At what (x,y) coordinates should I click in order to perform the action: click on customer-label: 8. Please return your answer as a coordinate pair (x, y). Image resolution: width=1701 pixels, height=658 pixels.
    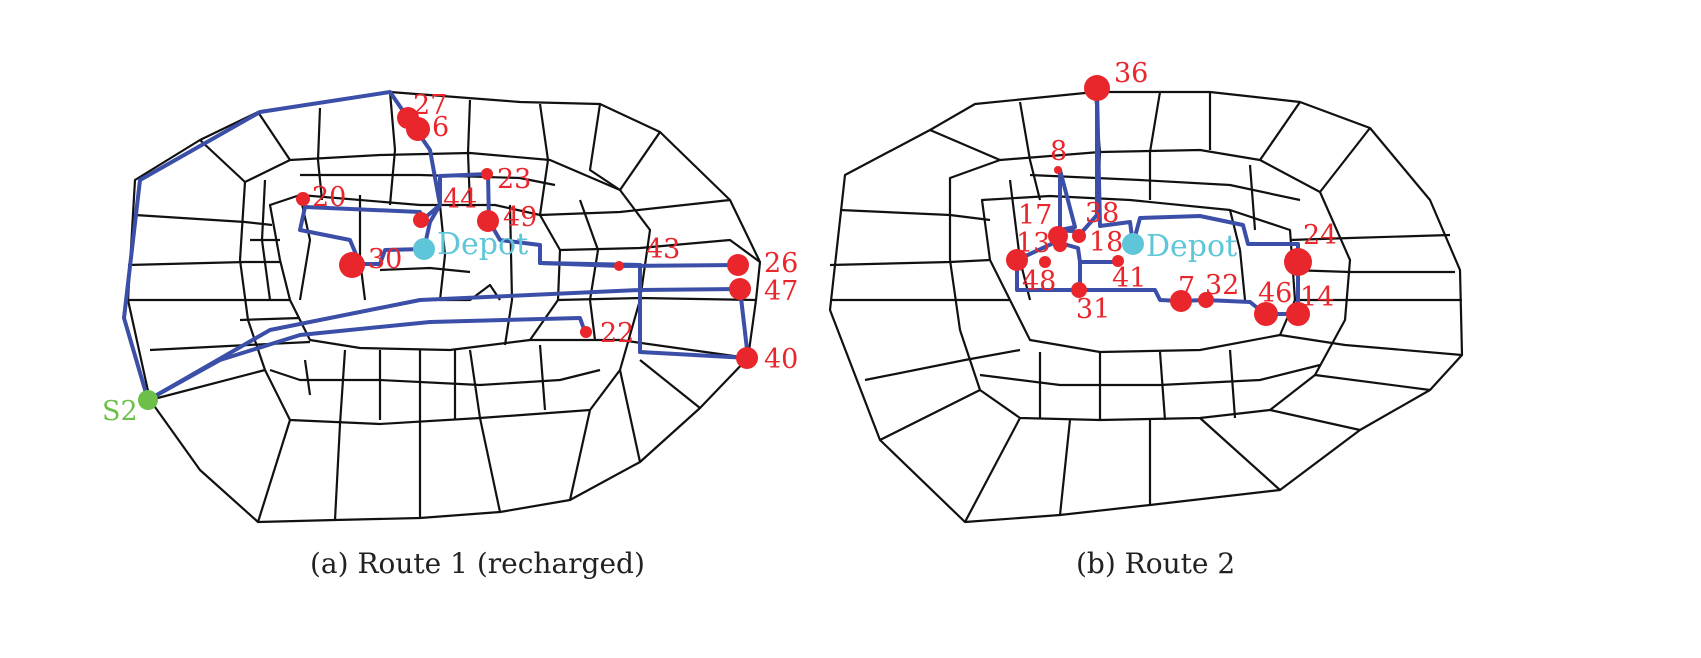
    Looking at the image, I should click on (1058, 151).